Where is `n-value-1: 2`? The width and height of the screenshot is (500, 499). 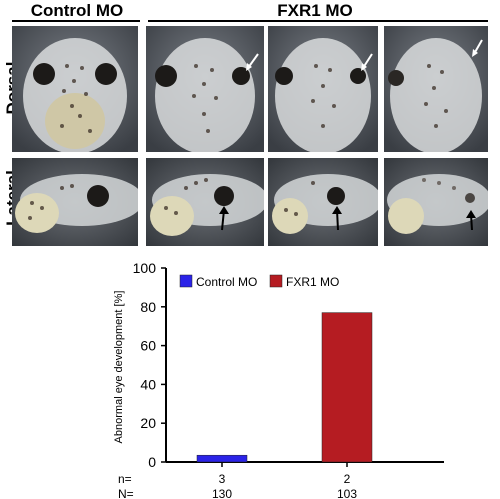
n-value-1: 2 is located at coordinates (347, 479).